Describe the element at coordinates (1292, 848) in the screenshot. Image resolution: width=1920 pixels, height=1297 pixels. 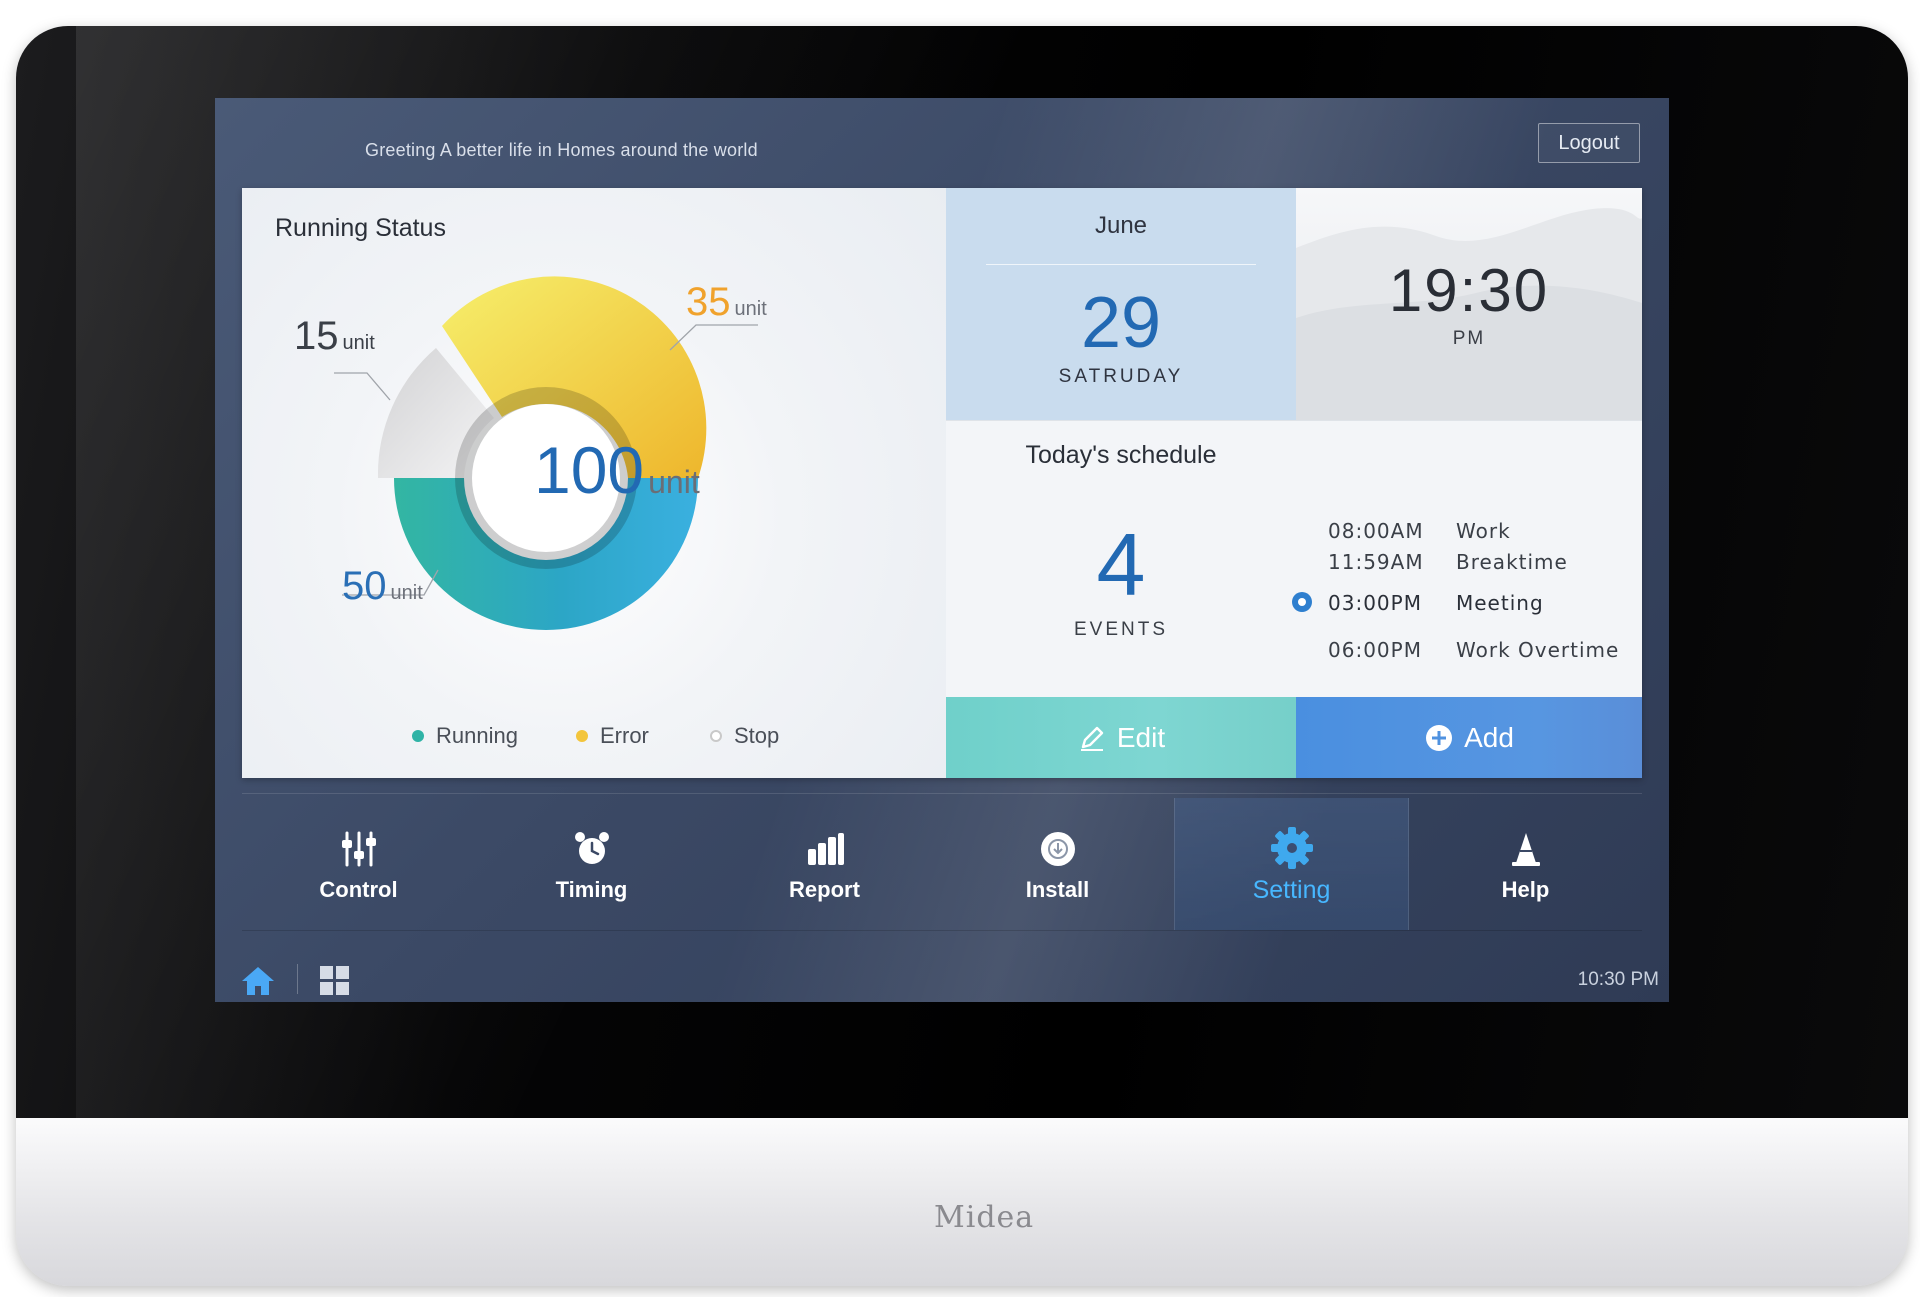
I see `gear-icon` at that location.